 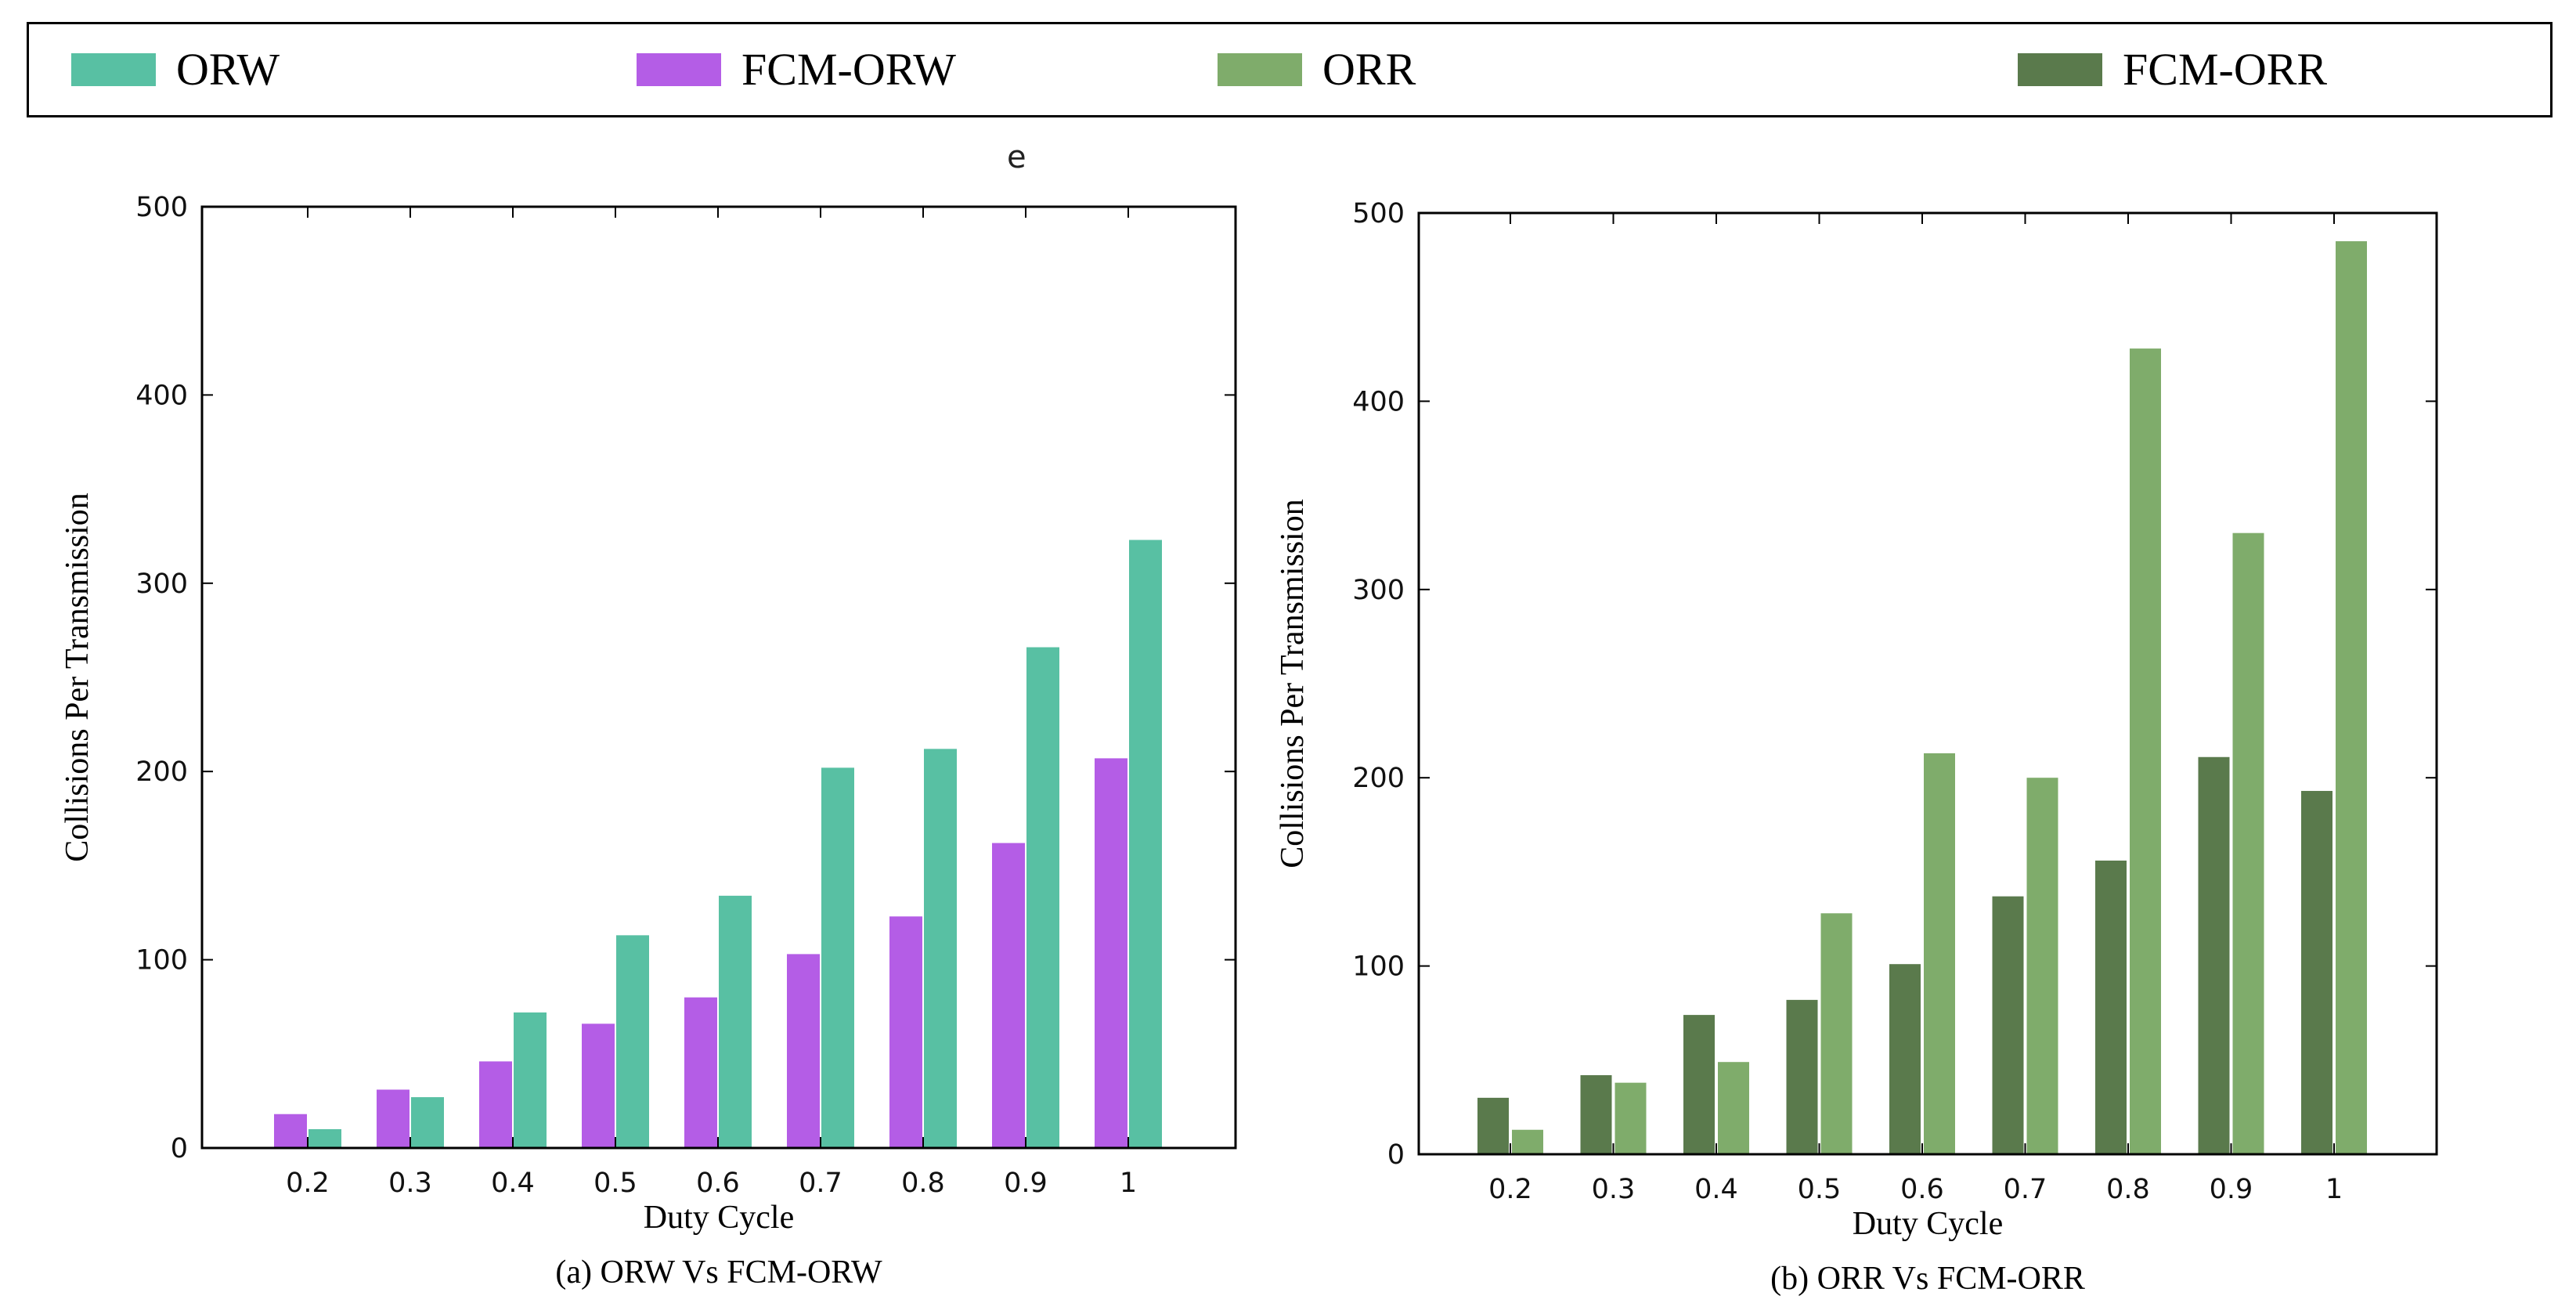 What do you see at coordinates (1527, 1141) in the screenshot?
I see `bar-orr-0.2` at bounding box center [1527, 1141].